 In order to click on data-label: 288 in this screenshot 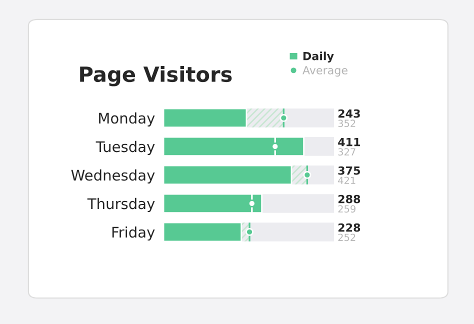, I will do `click(349, 199)`.